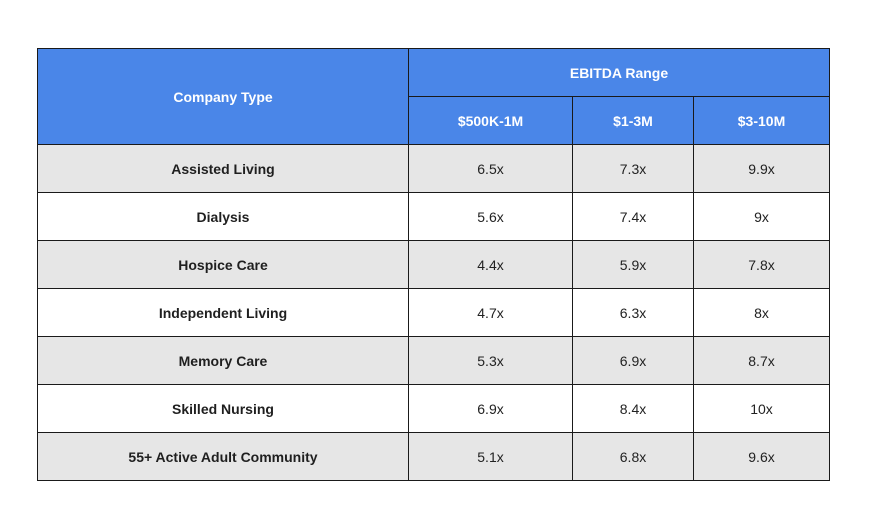 This screenshot has width=870, height=528. What do you see at coordinates (761, 312) in the screenshot?
I see `multiple-cell: 8x` at bounding box center [761, 312].